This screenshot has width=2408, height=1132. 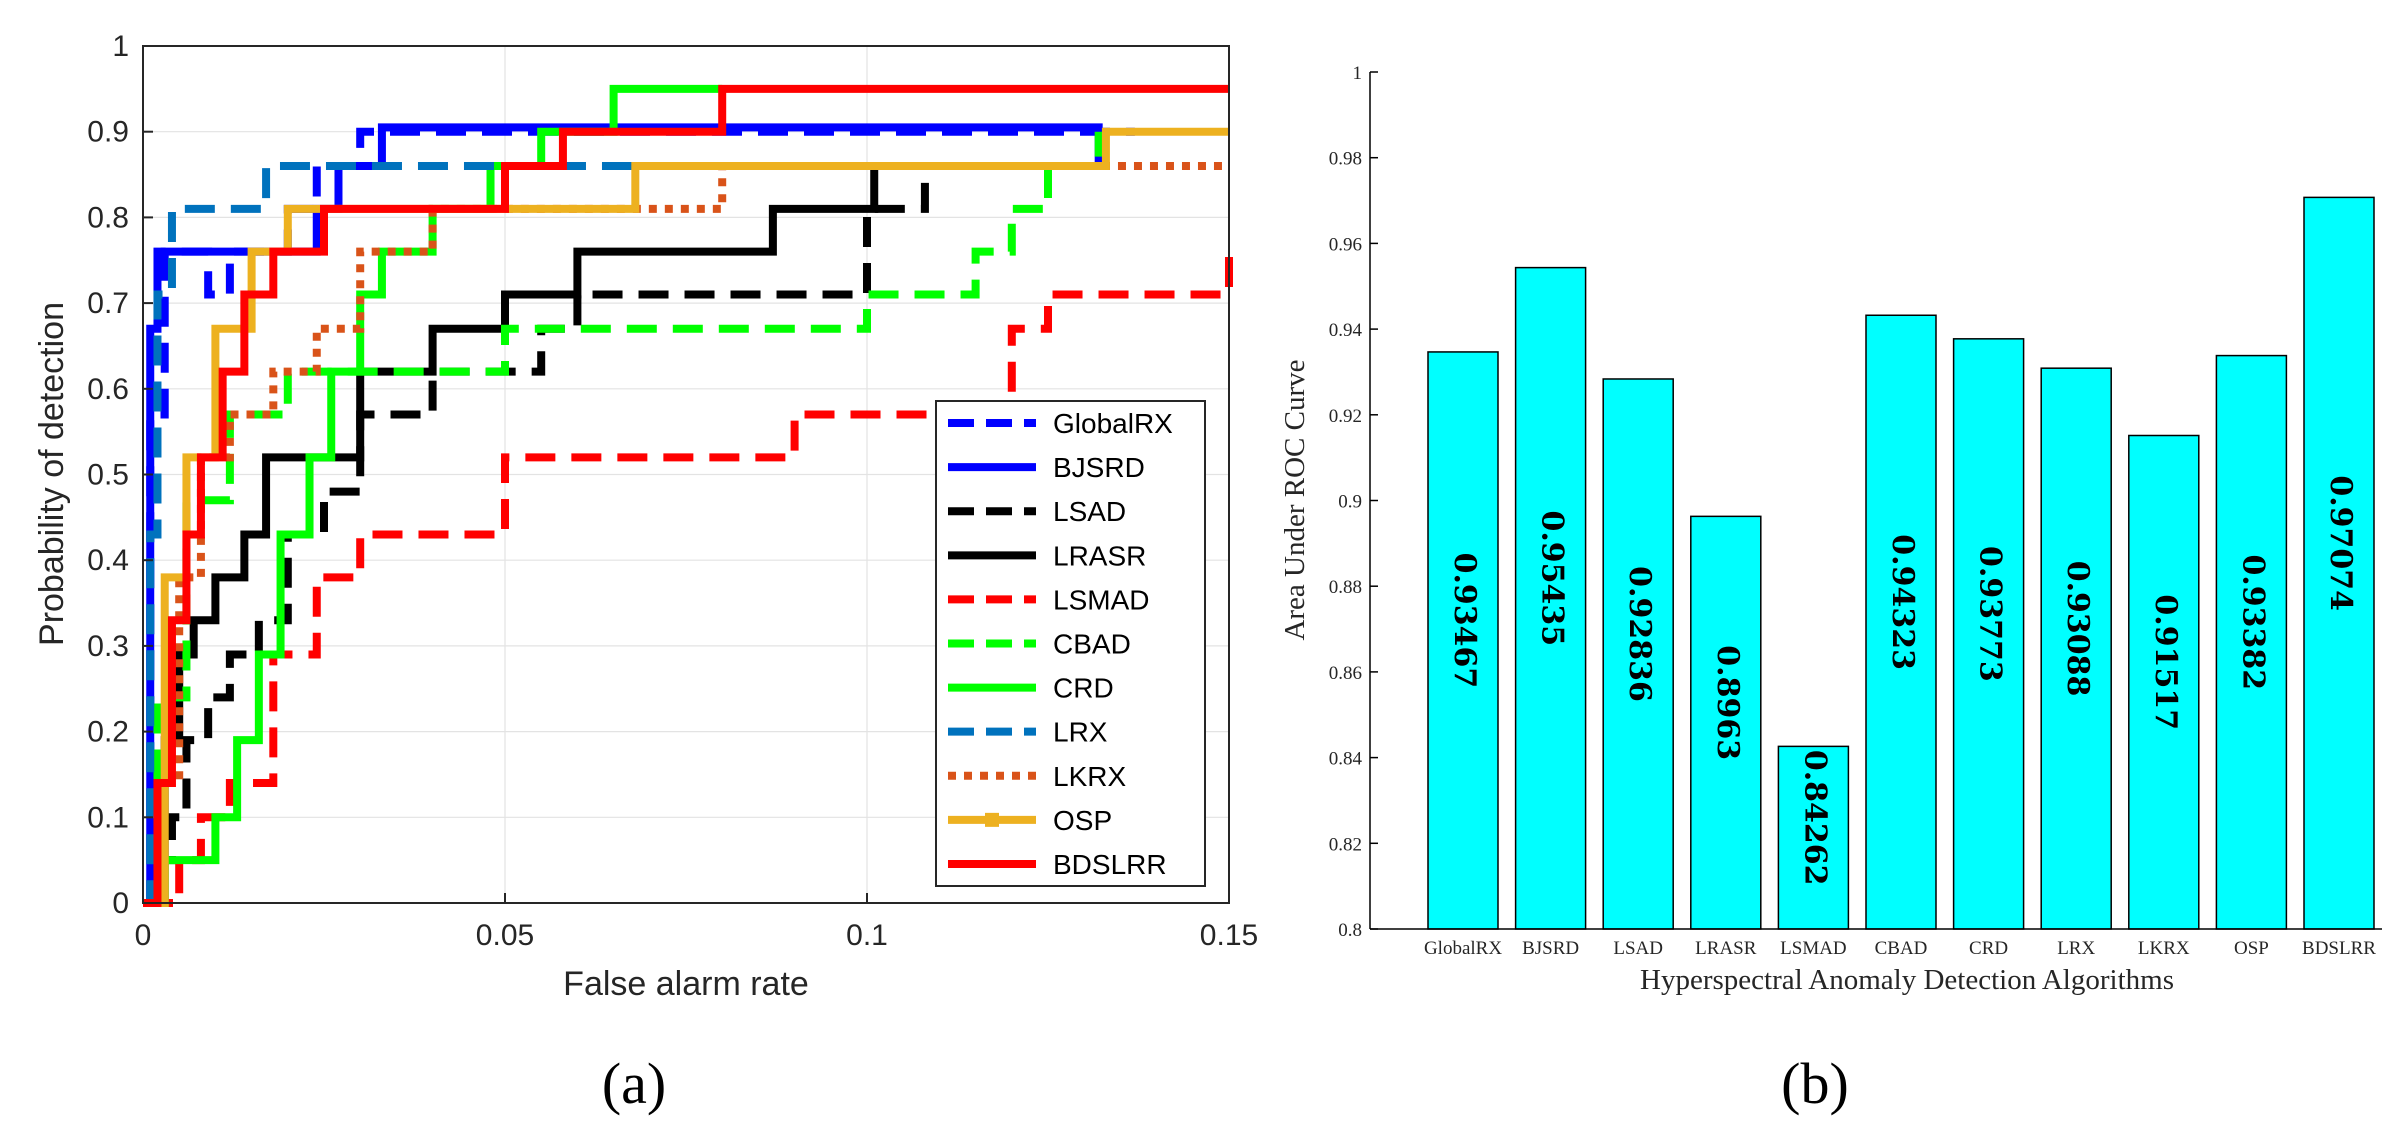 What do you see at coordinates (108, 732) in the screenshot?
I see `y-tick-label: 0.2` at bounding box center [108, 732].